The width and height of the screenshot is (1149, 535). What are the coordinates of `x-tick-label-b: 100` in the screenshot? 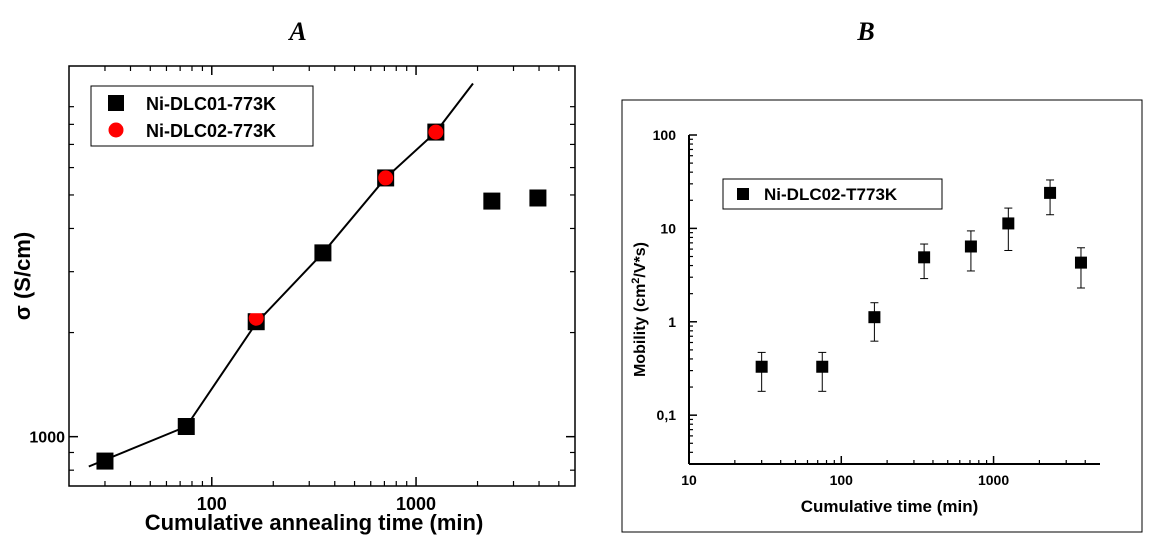 It's located at (842, 480).